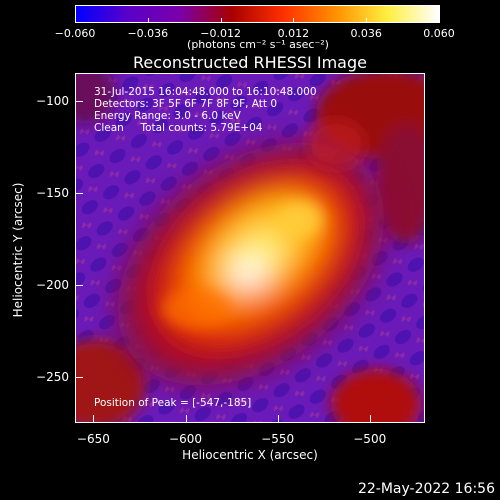 This screenshot has height=500, width=500. Describe the element at coordinates (205, 92) in the screenshot. I see `info-line: 31-Jul-2015 16:04:48.000 to 16:10:48.000` at that location.